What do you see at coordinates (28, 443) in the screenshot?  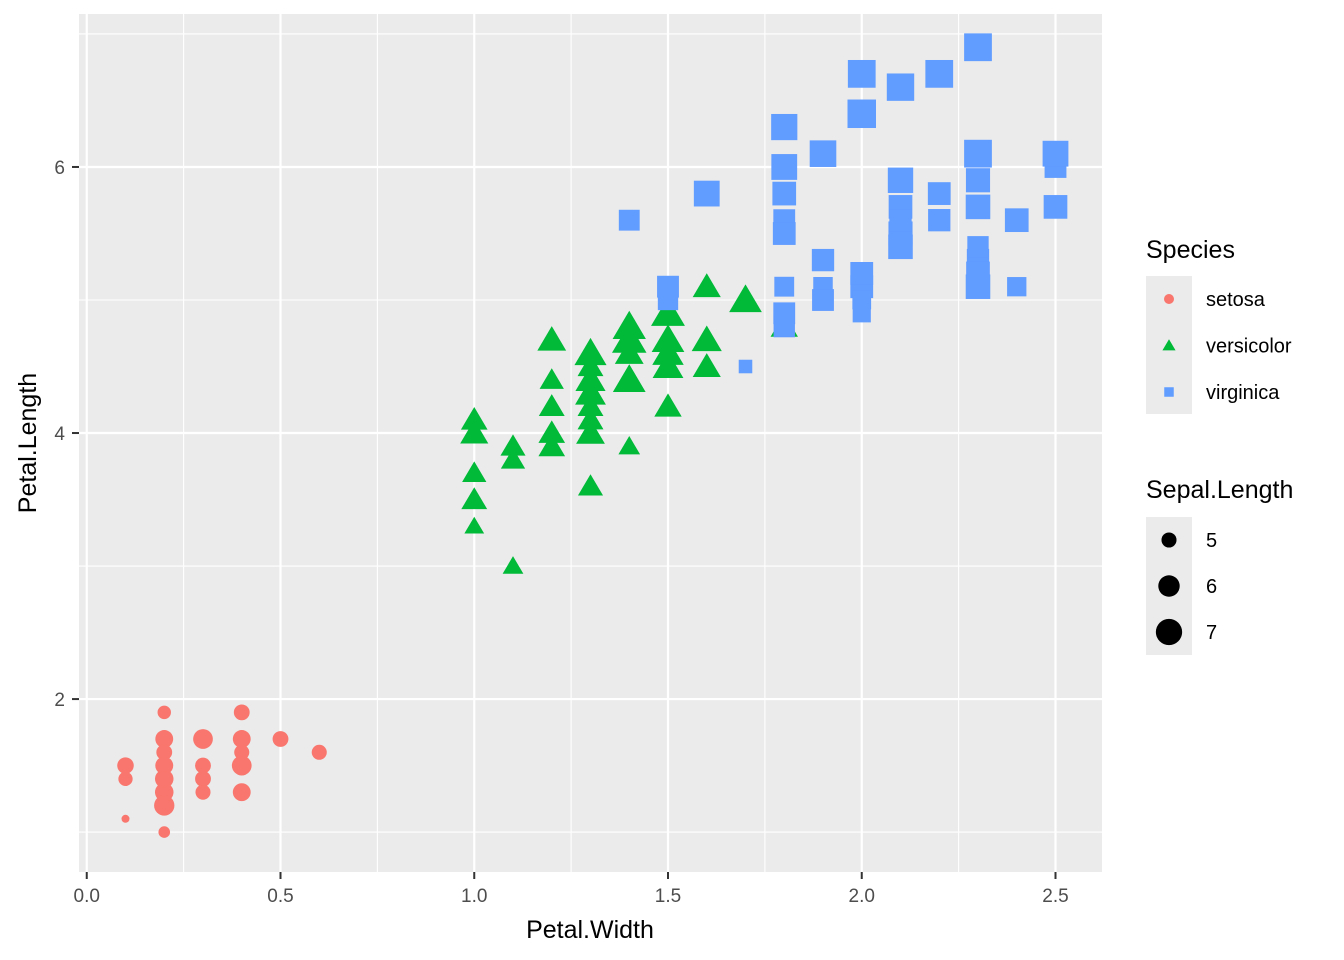 I see `y-axis-title: Petal.Length` at bounding box center [28, 443].